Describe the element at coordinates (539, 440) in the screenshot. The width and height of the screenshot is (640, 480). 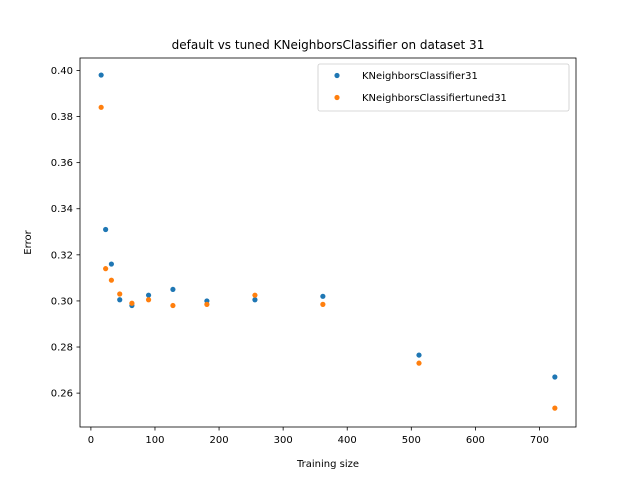
I see `x-tick-label: 700` at that location.